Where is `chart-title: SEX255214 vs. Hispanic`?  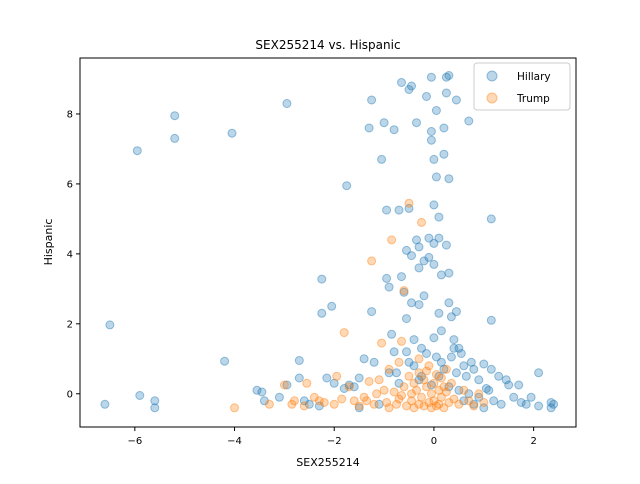
chart-title: SEX255214 vs. Hispanic is located at coordinates (327, 45).